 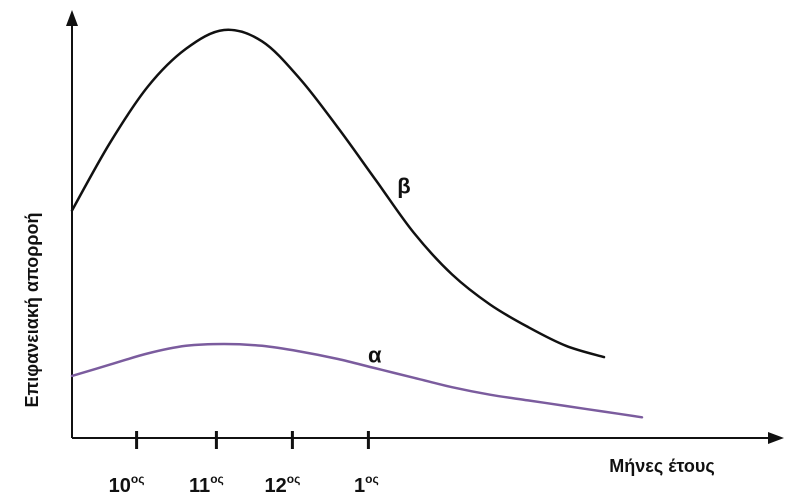 What do you see at coordinates (776, 438) in the screenshot?
I see `x-axis-arrow-icon` at bounding box center [776, 438].